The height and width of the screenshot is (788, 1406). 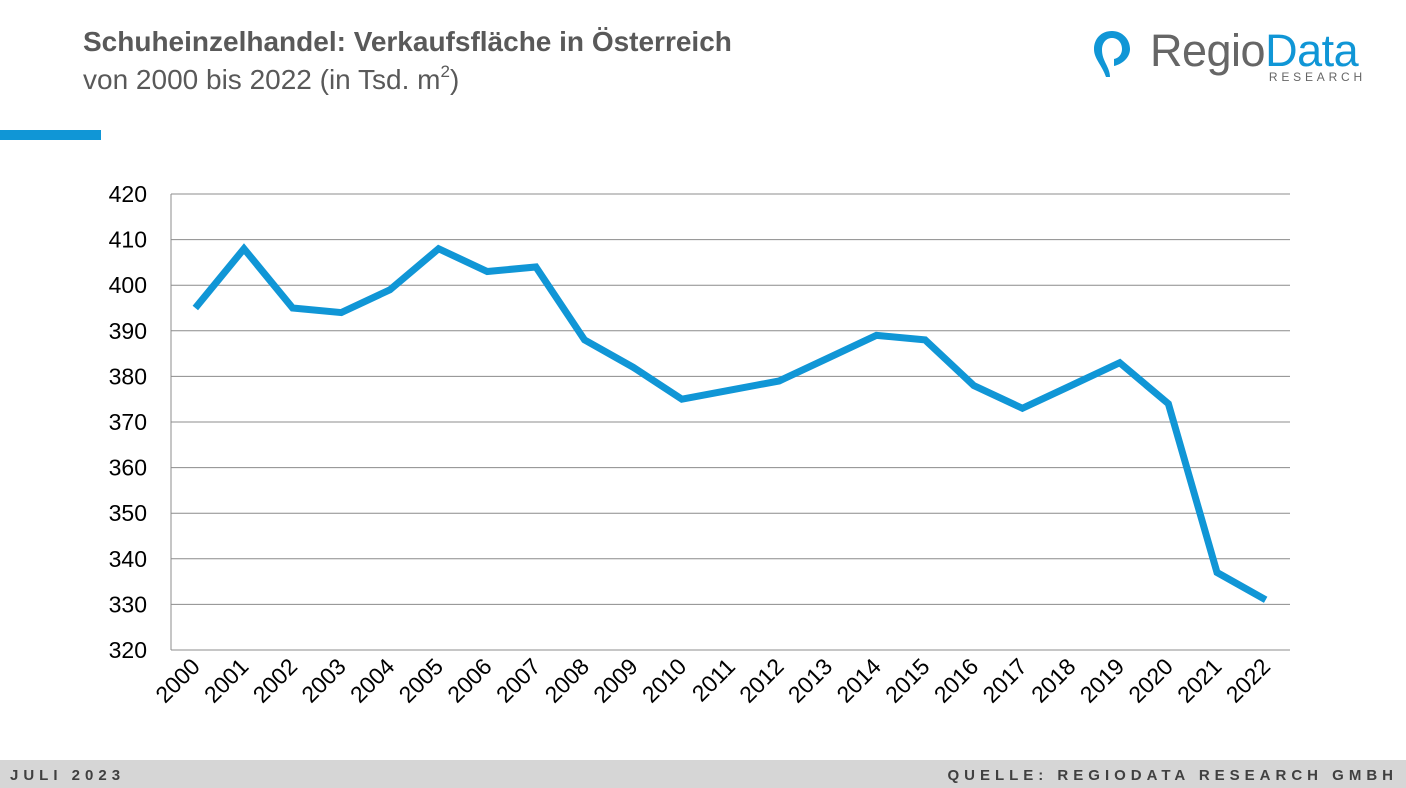 I want to click on x-tick-label: 2006, so click(x=469, y=680).